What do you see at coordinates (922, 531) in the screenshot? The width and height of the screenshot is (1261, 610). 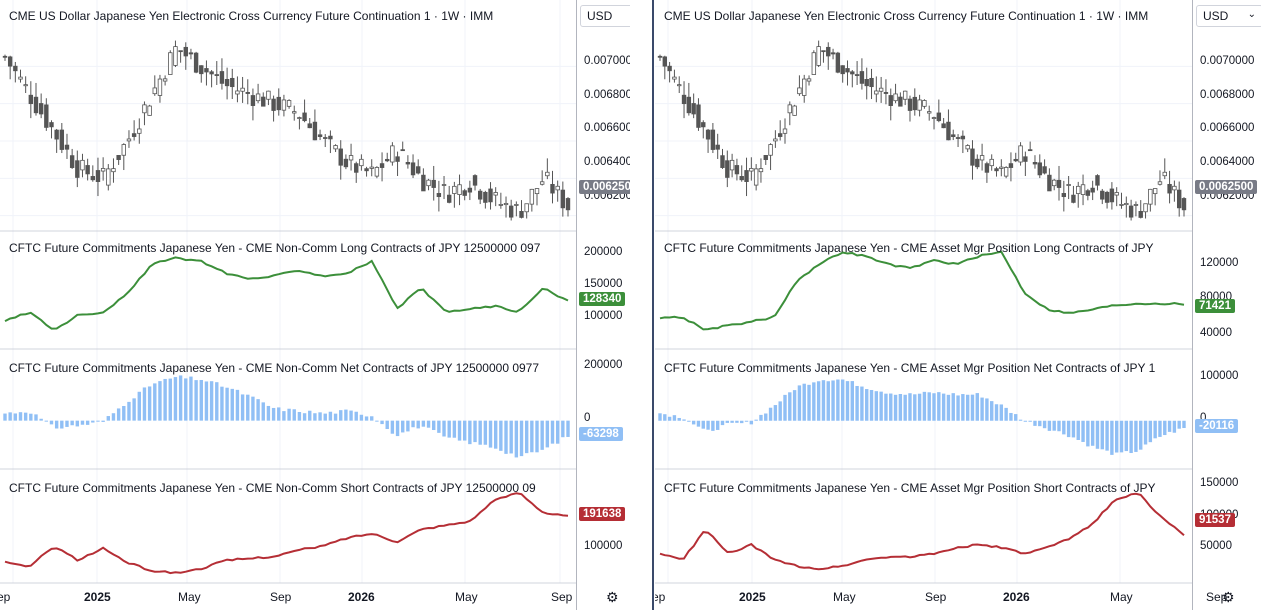 I see `right-short-line` at bounding box center [922, 531].